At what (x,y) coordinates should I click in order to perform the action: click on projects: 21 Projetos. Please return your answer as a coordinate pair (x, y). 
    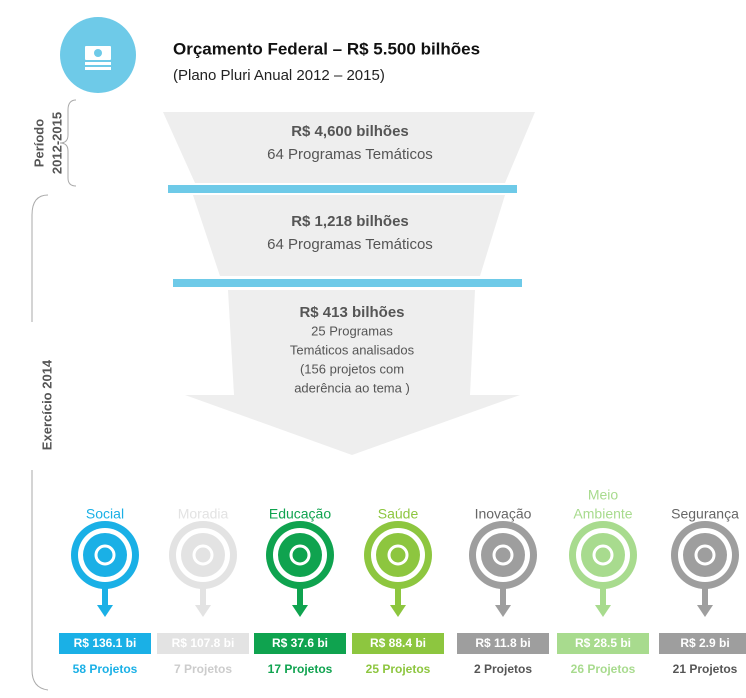
    Looking at the image, I should click on (705, 669).